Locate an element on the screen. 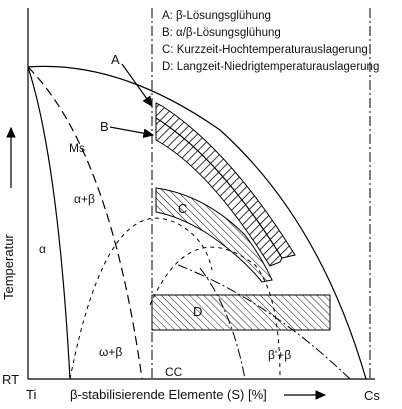  region-d is located at coordinates (241, 312).